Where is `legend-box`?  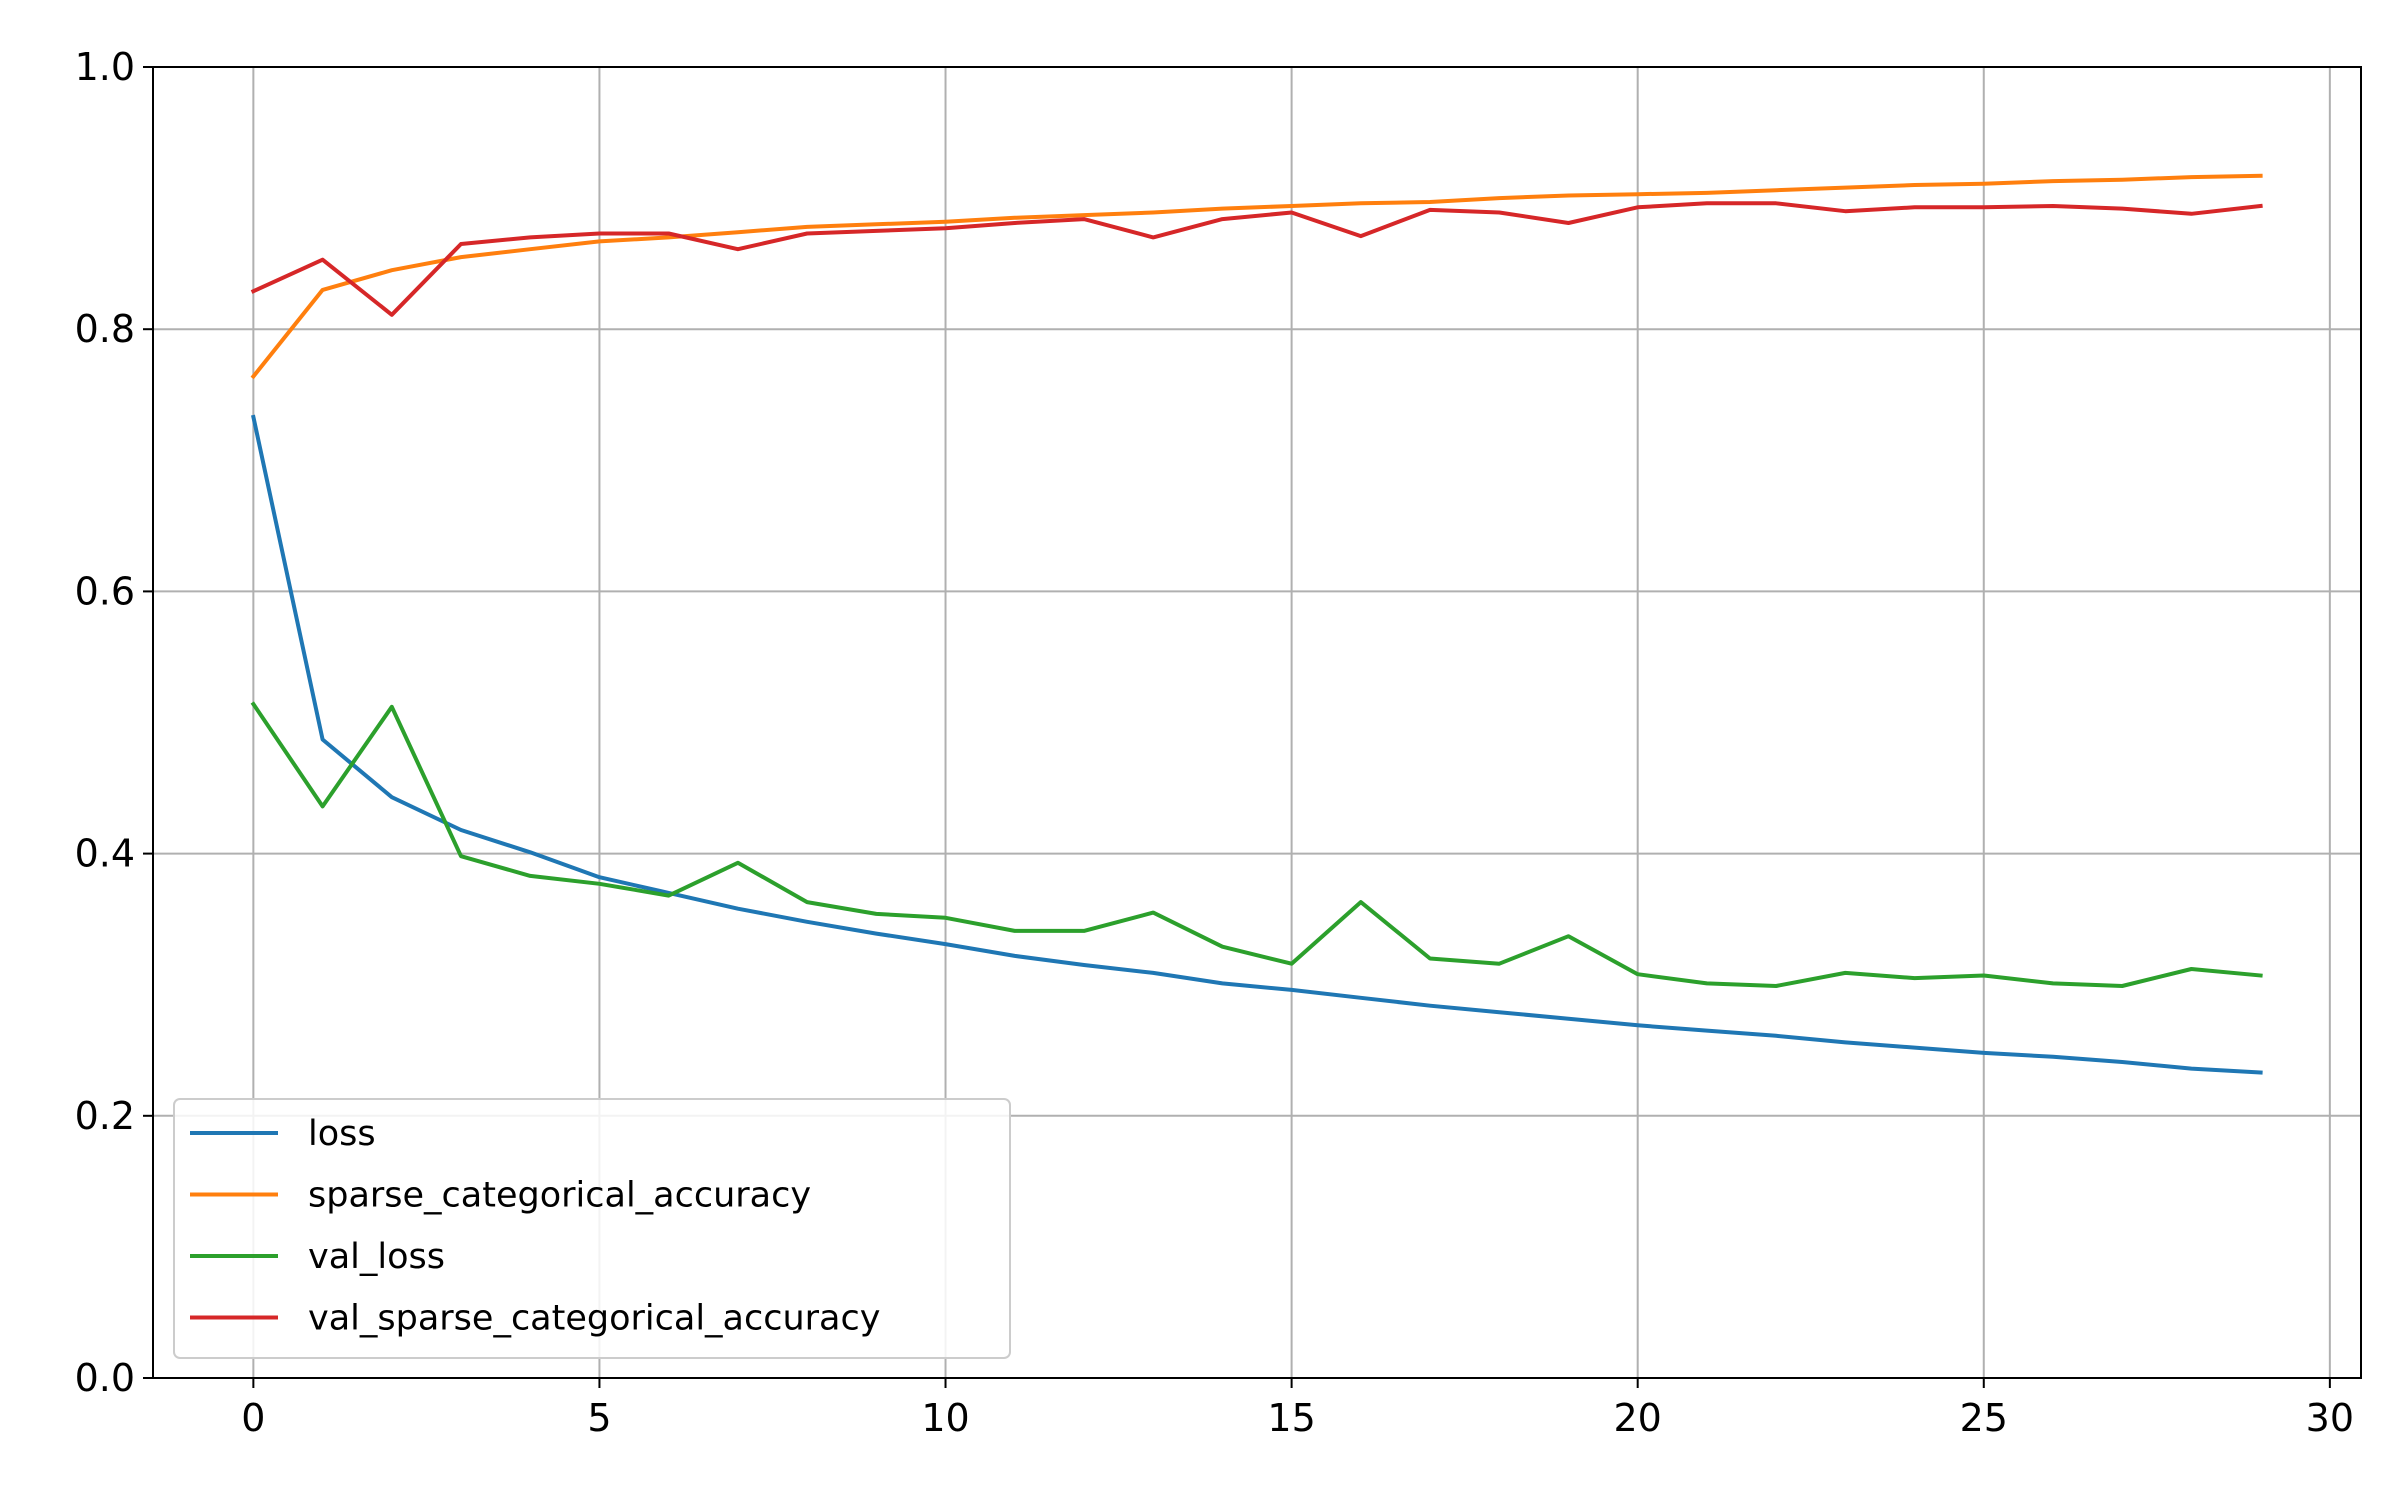 legend-box is located at coordinates (592, 1228).